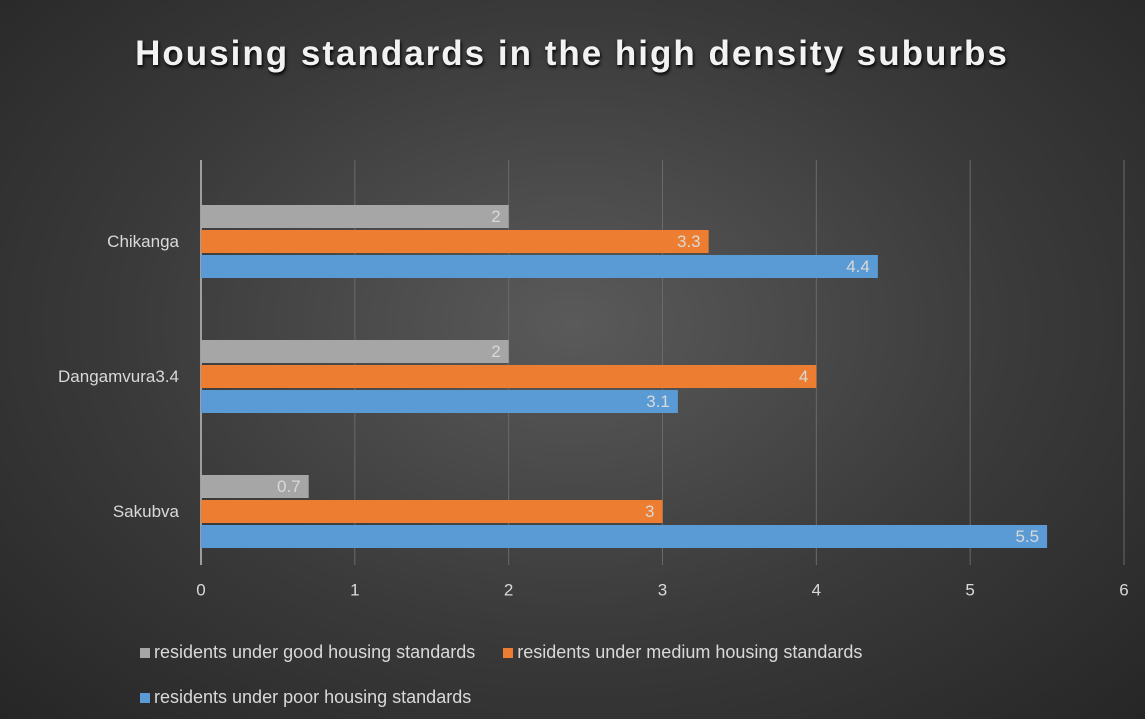 The width and height of the screenshot is (1145, 719). Describe the element at coordinates (649, 511) in the screenshot. I see `data-label: 3` at that location.